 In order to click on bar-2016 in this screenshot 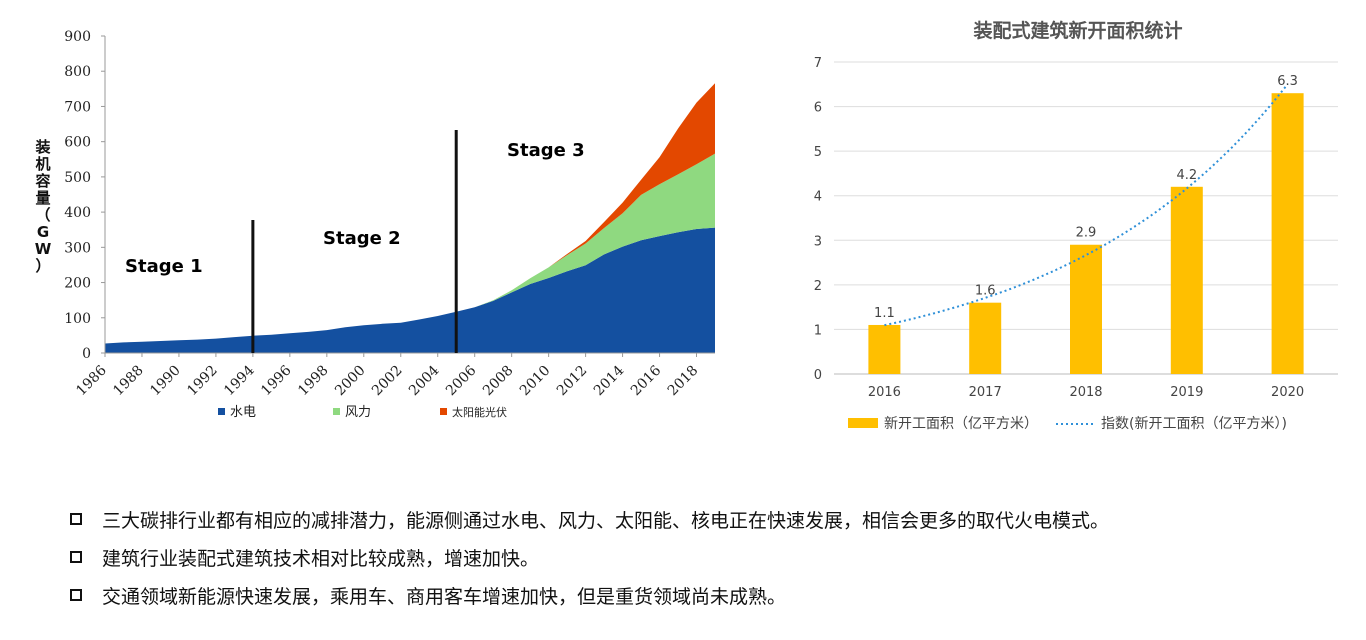, I will do `click(884, 349)`.